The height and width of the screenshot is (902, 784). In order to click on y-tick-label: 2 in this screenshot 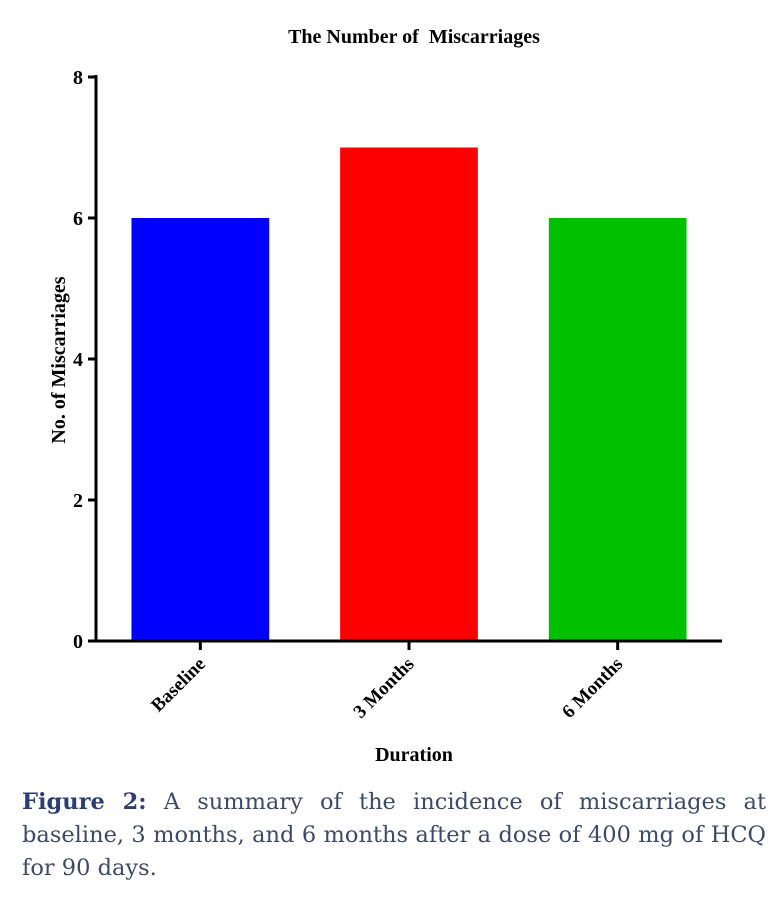, I will do `click(78, 501)`.